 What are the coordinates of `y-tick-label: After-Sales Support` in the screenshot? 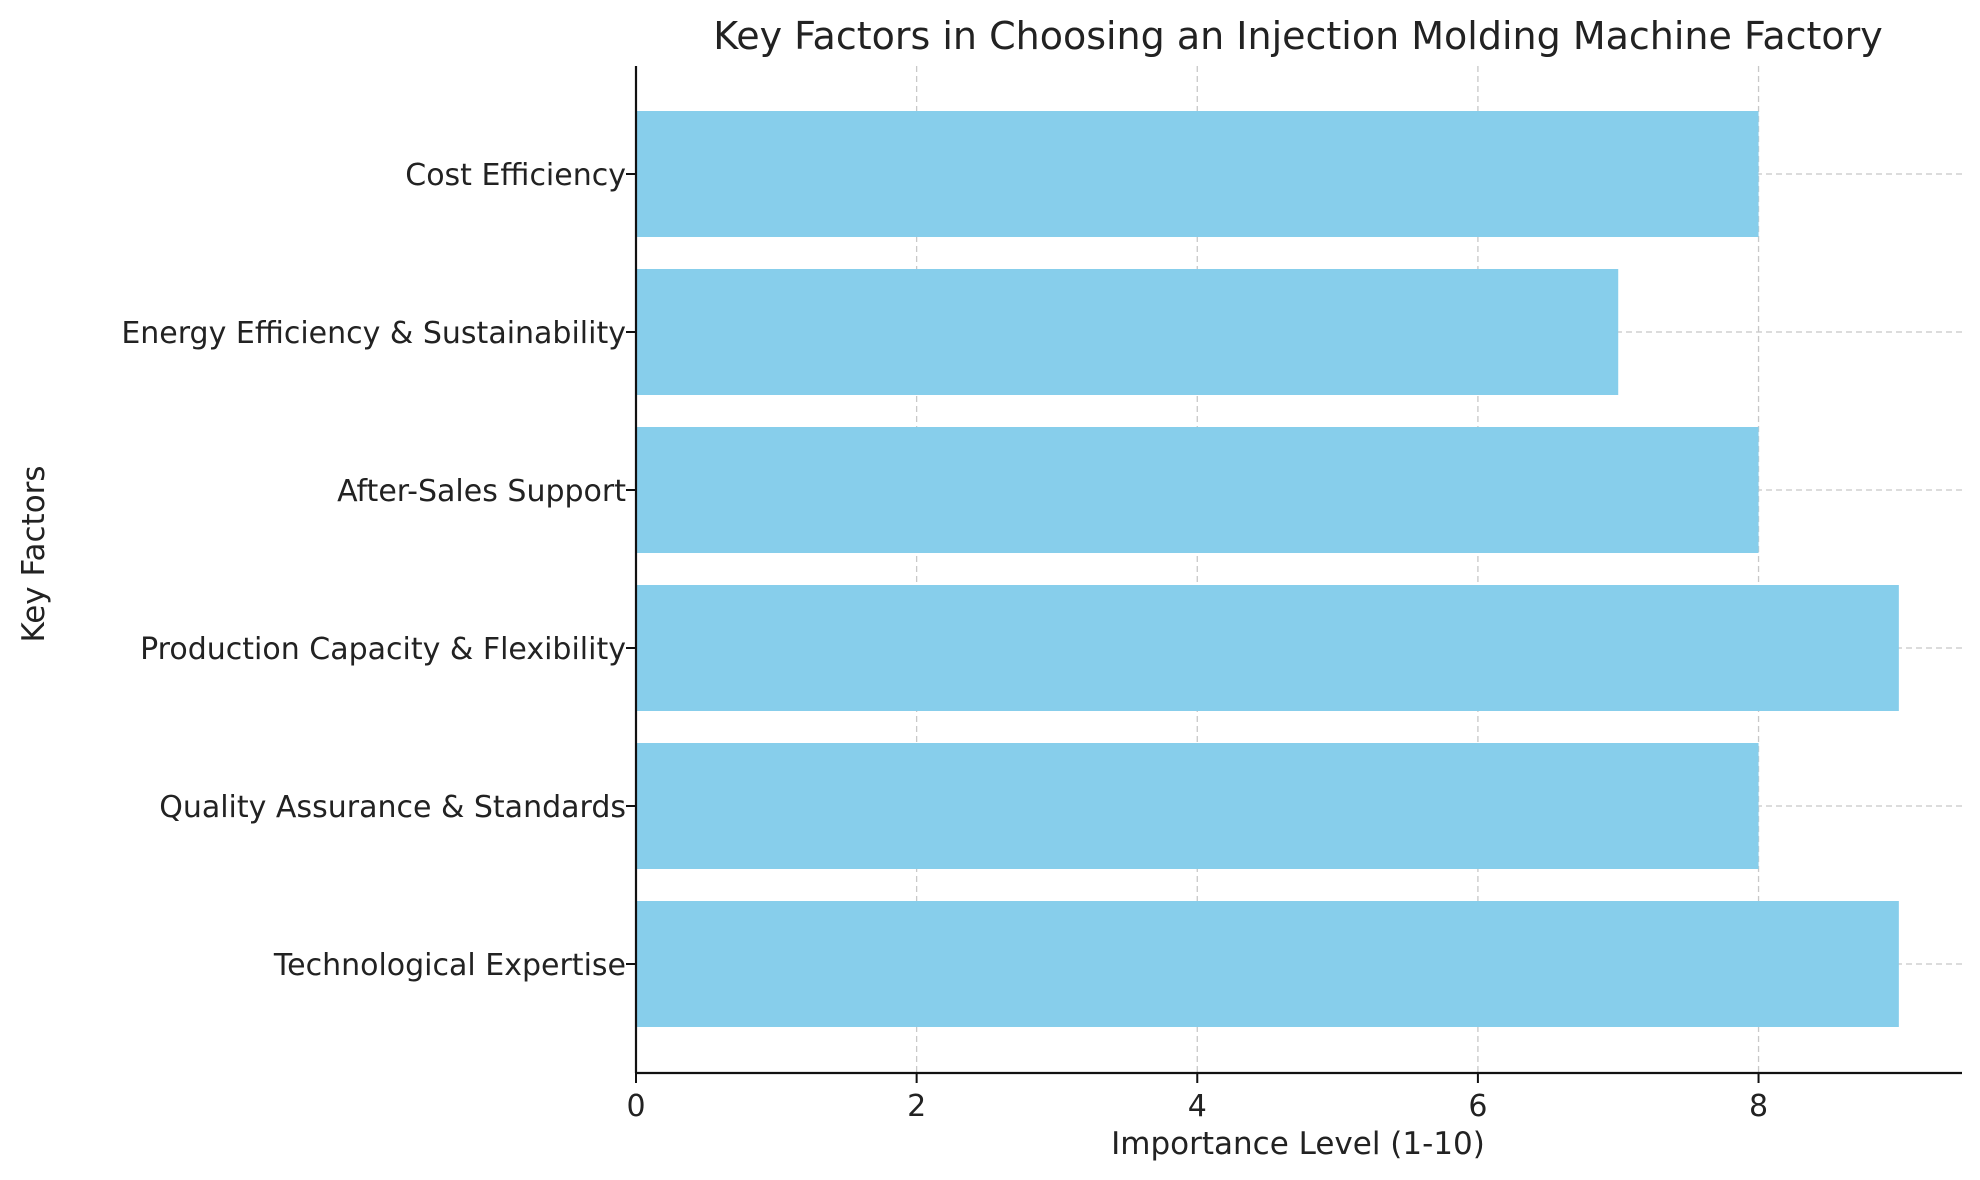 It's located at (481, 491).